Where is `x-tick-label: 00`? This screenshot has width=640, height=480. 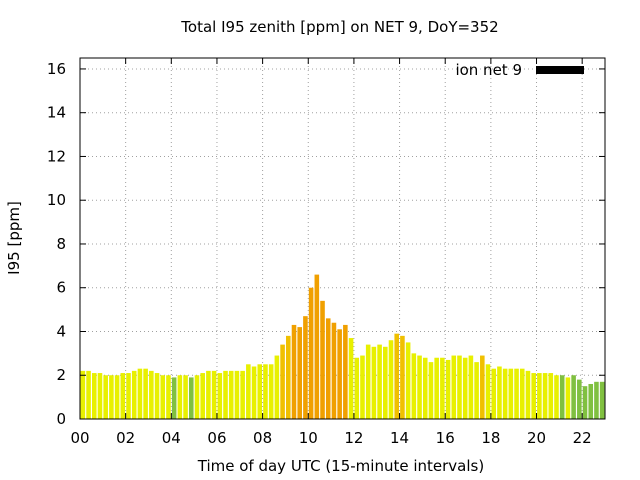 x-tick-label: 00 is located at coordinates (79, 438).